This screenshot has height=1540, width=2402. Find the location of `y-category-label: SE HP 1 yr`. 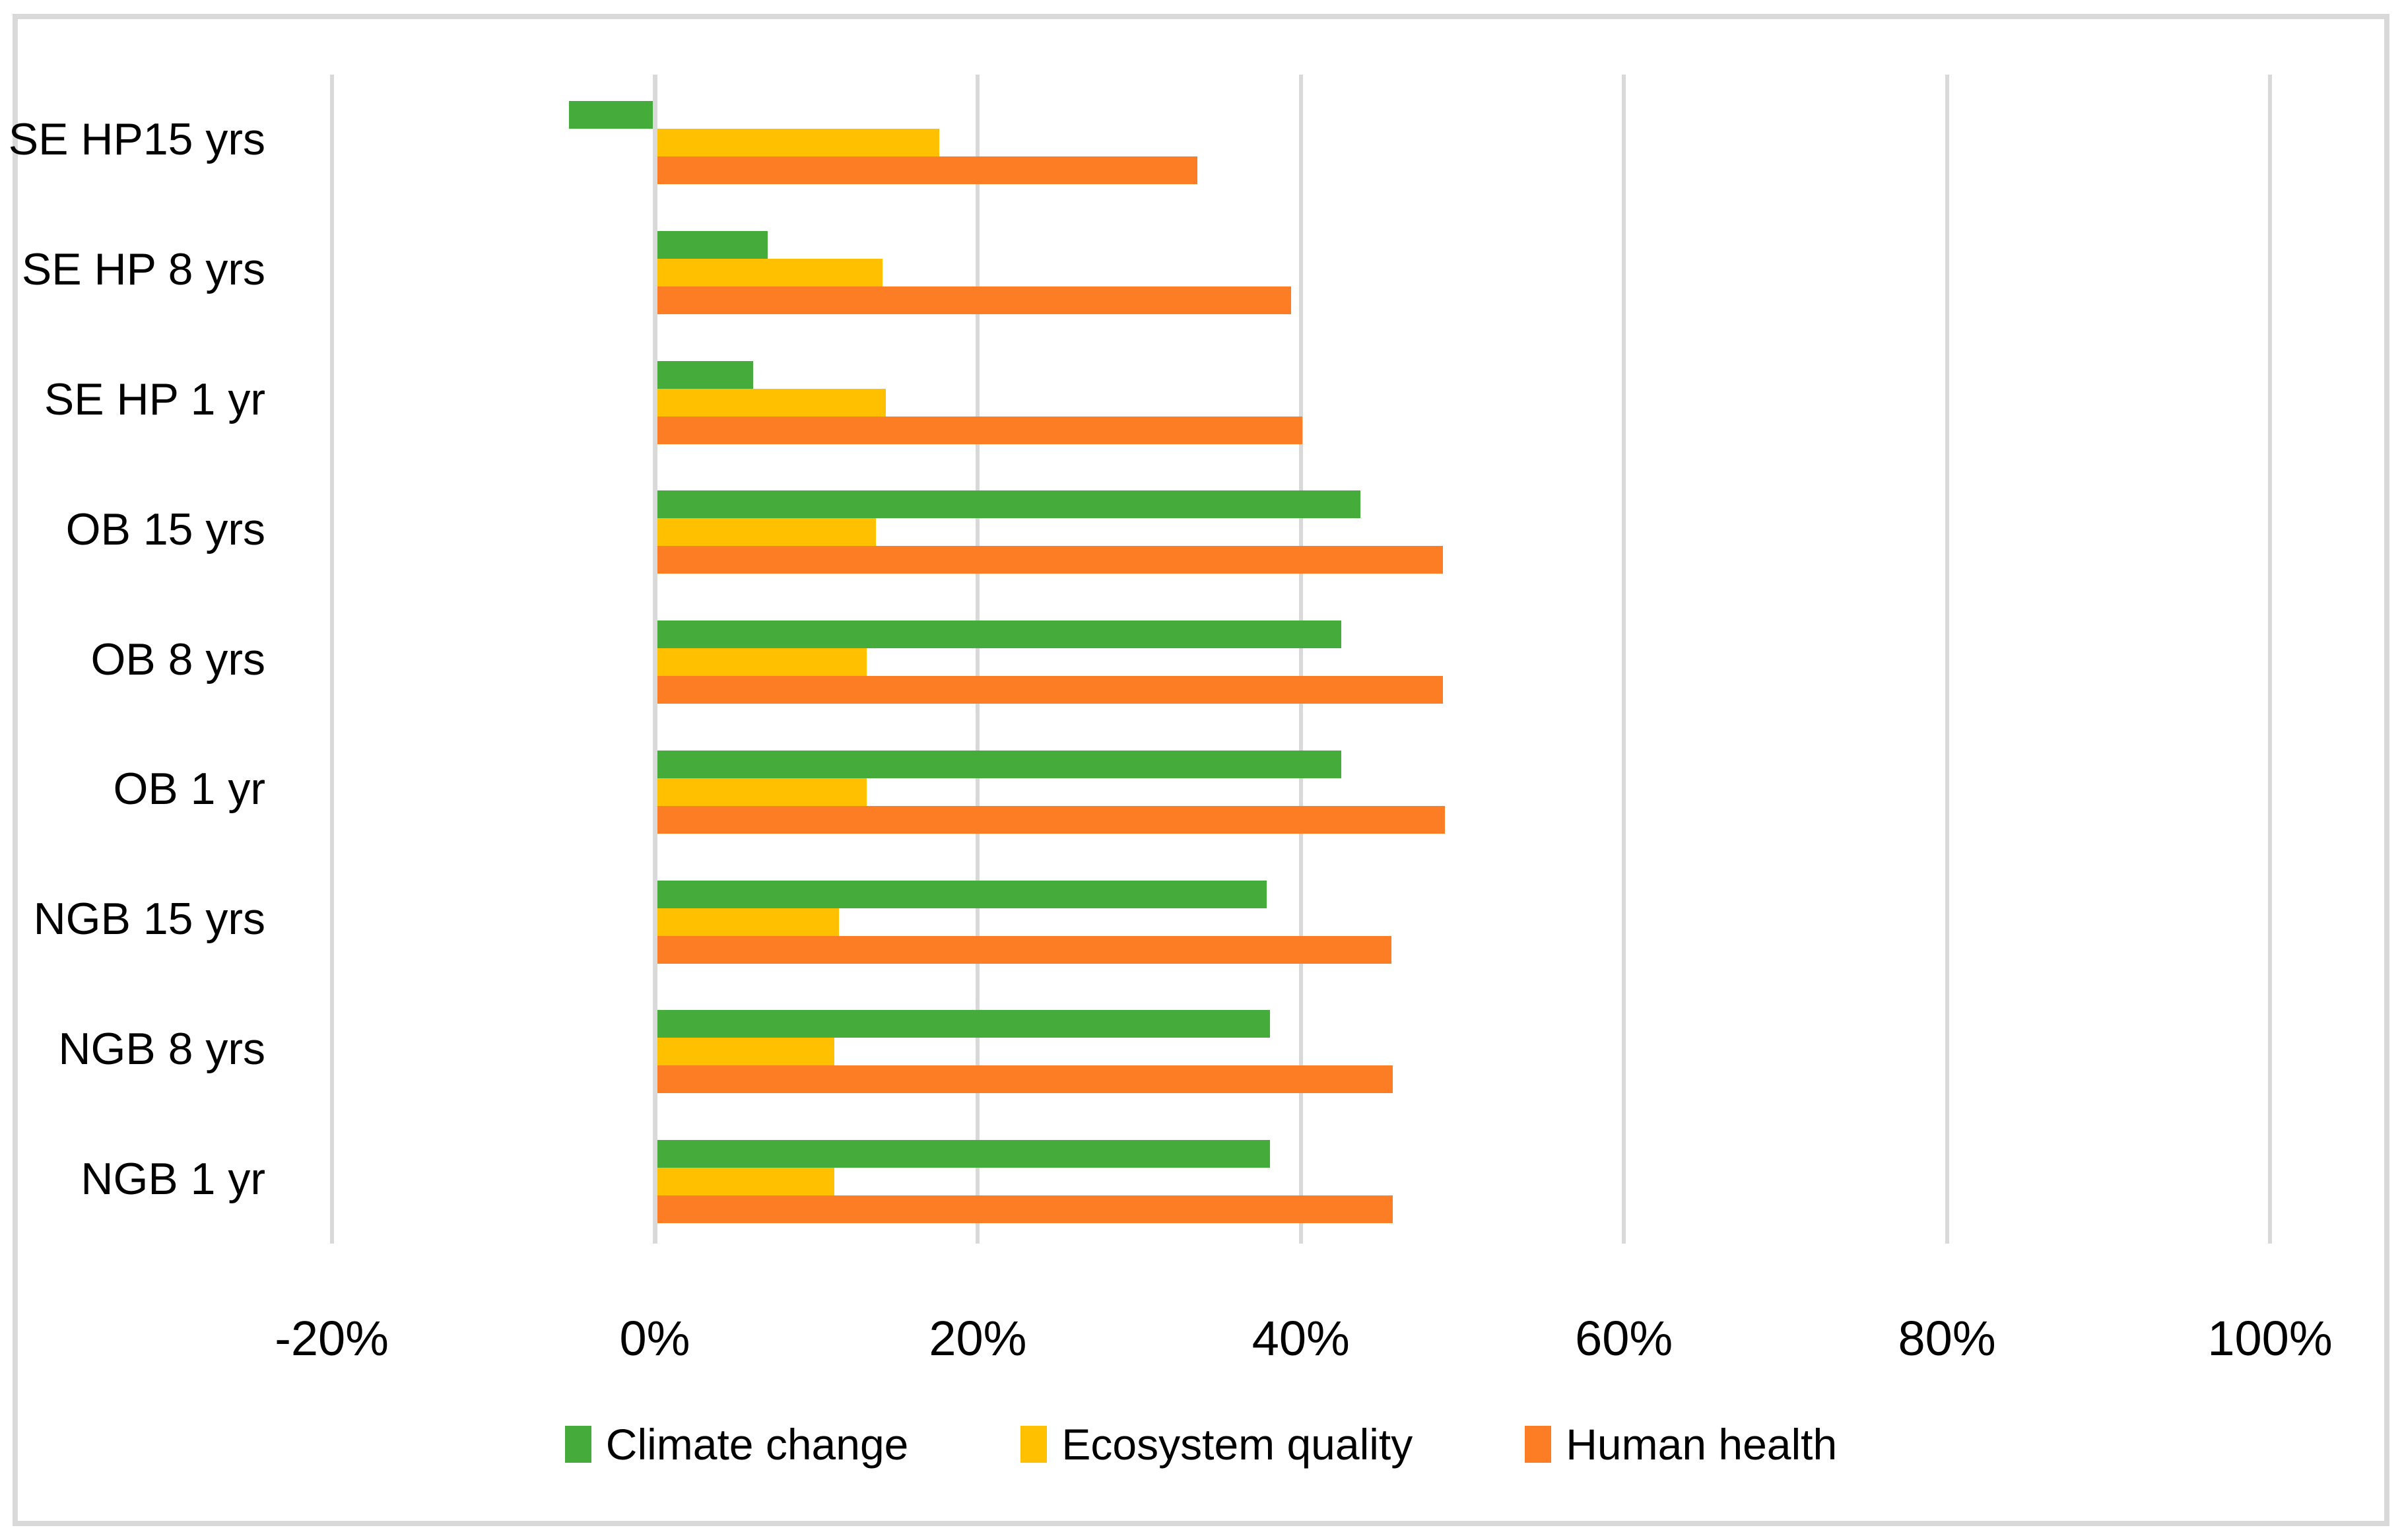

y-category-label: SE HP 1 yr is located at coordinates (154, 399).